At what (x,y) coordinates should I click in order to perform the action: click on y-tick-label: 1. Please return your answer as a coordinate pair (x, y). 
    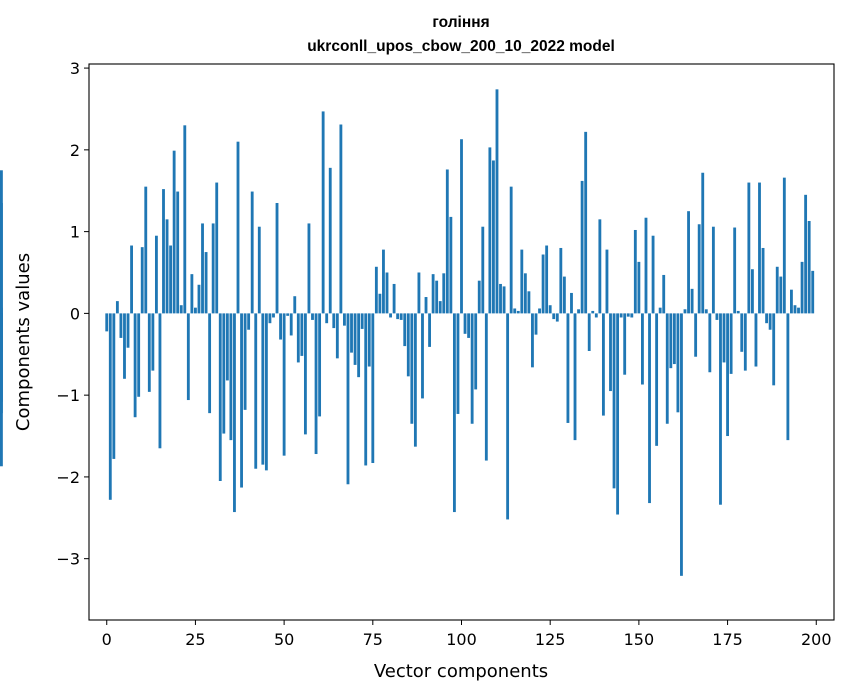
    Looking at the image, I should click on (75, 232).